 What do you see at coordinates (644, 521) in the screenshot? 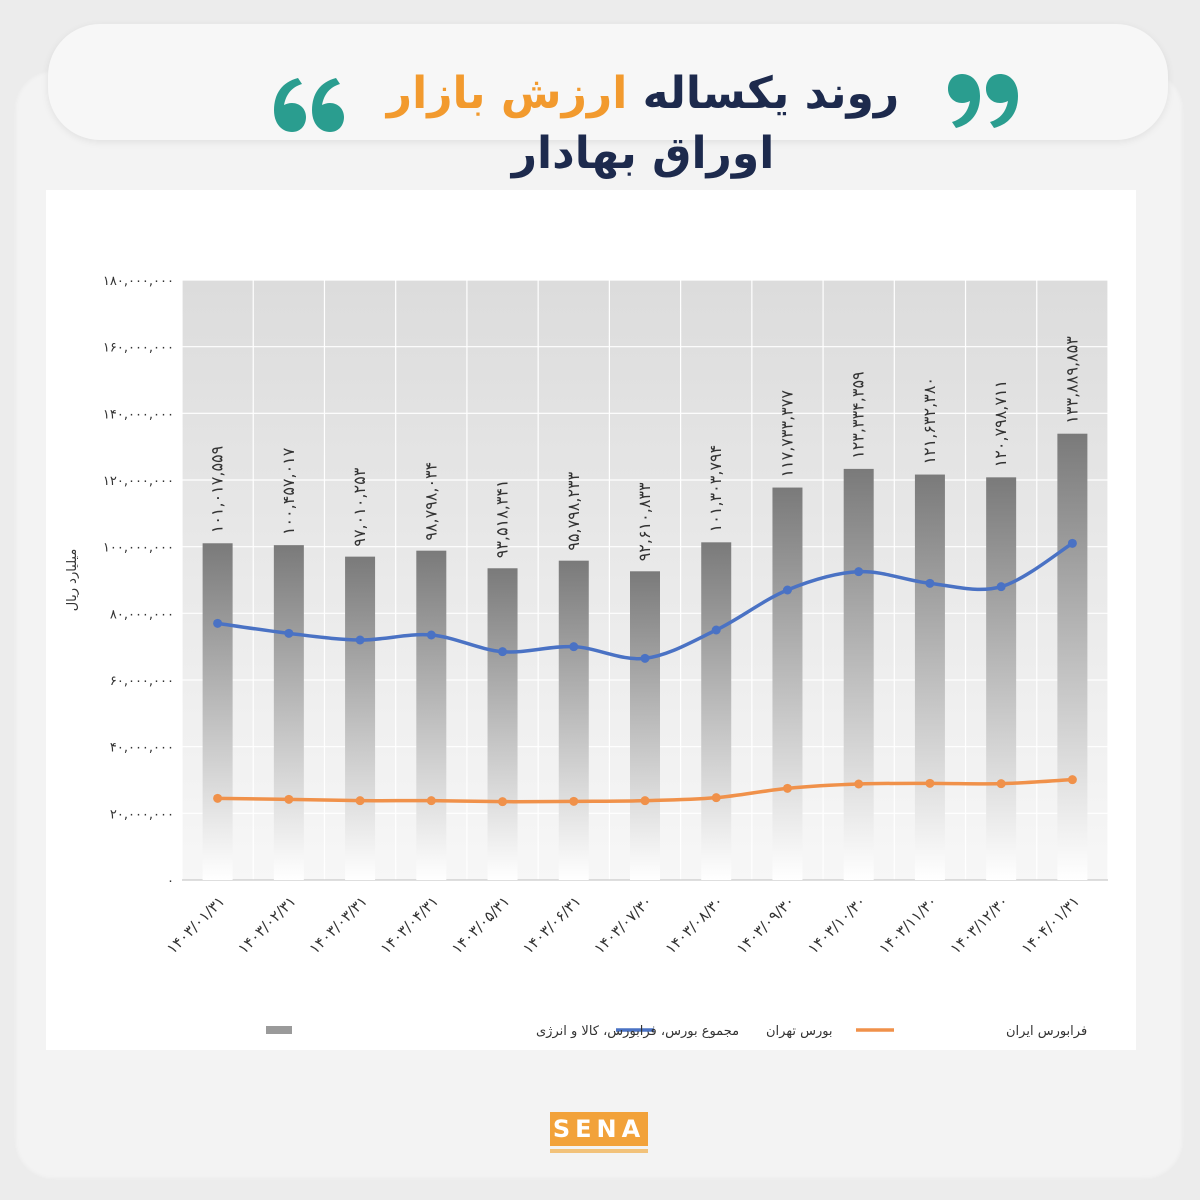
I see `bar-data-label: ۹۲,۶۱۰,۸۳۳` at bounding box center [644, 521].